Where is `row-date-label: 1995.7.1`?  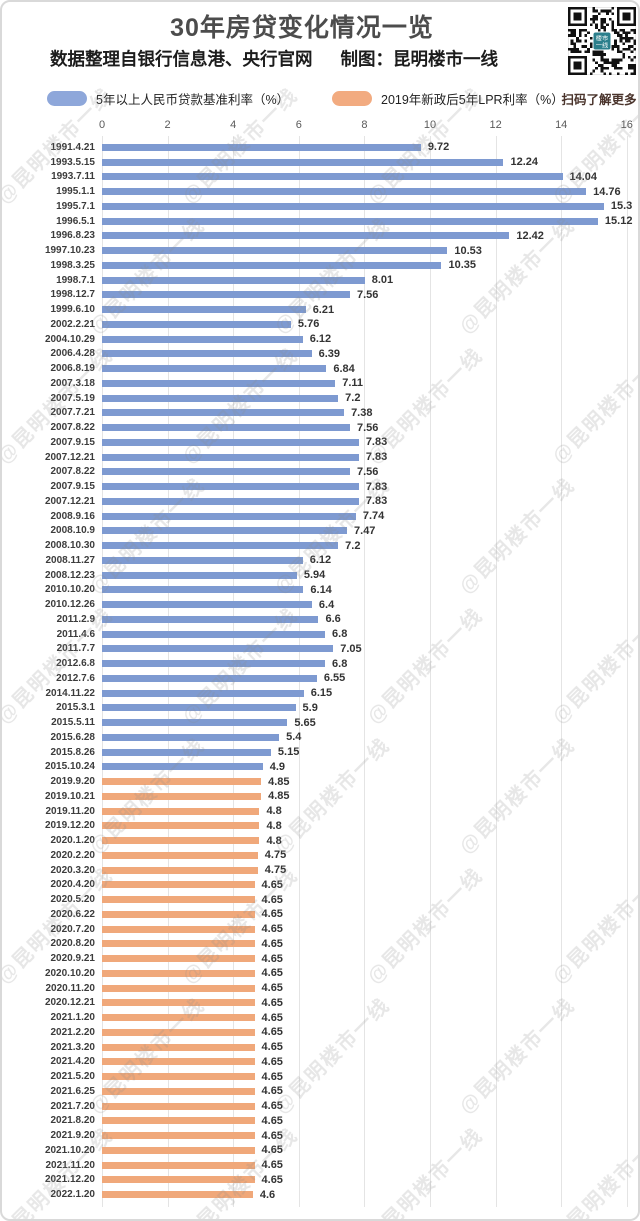
row-date-label: 1995.7.1 is located at coordinates (75, 206).